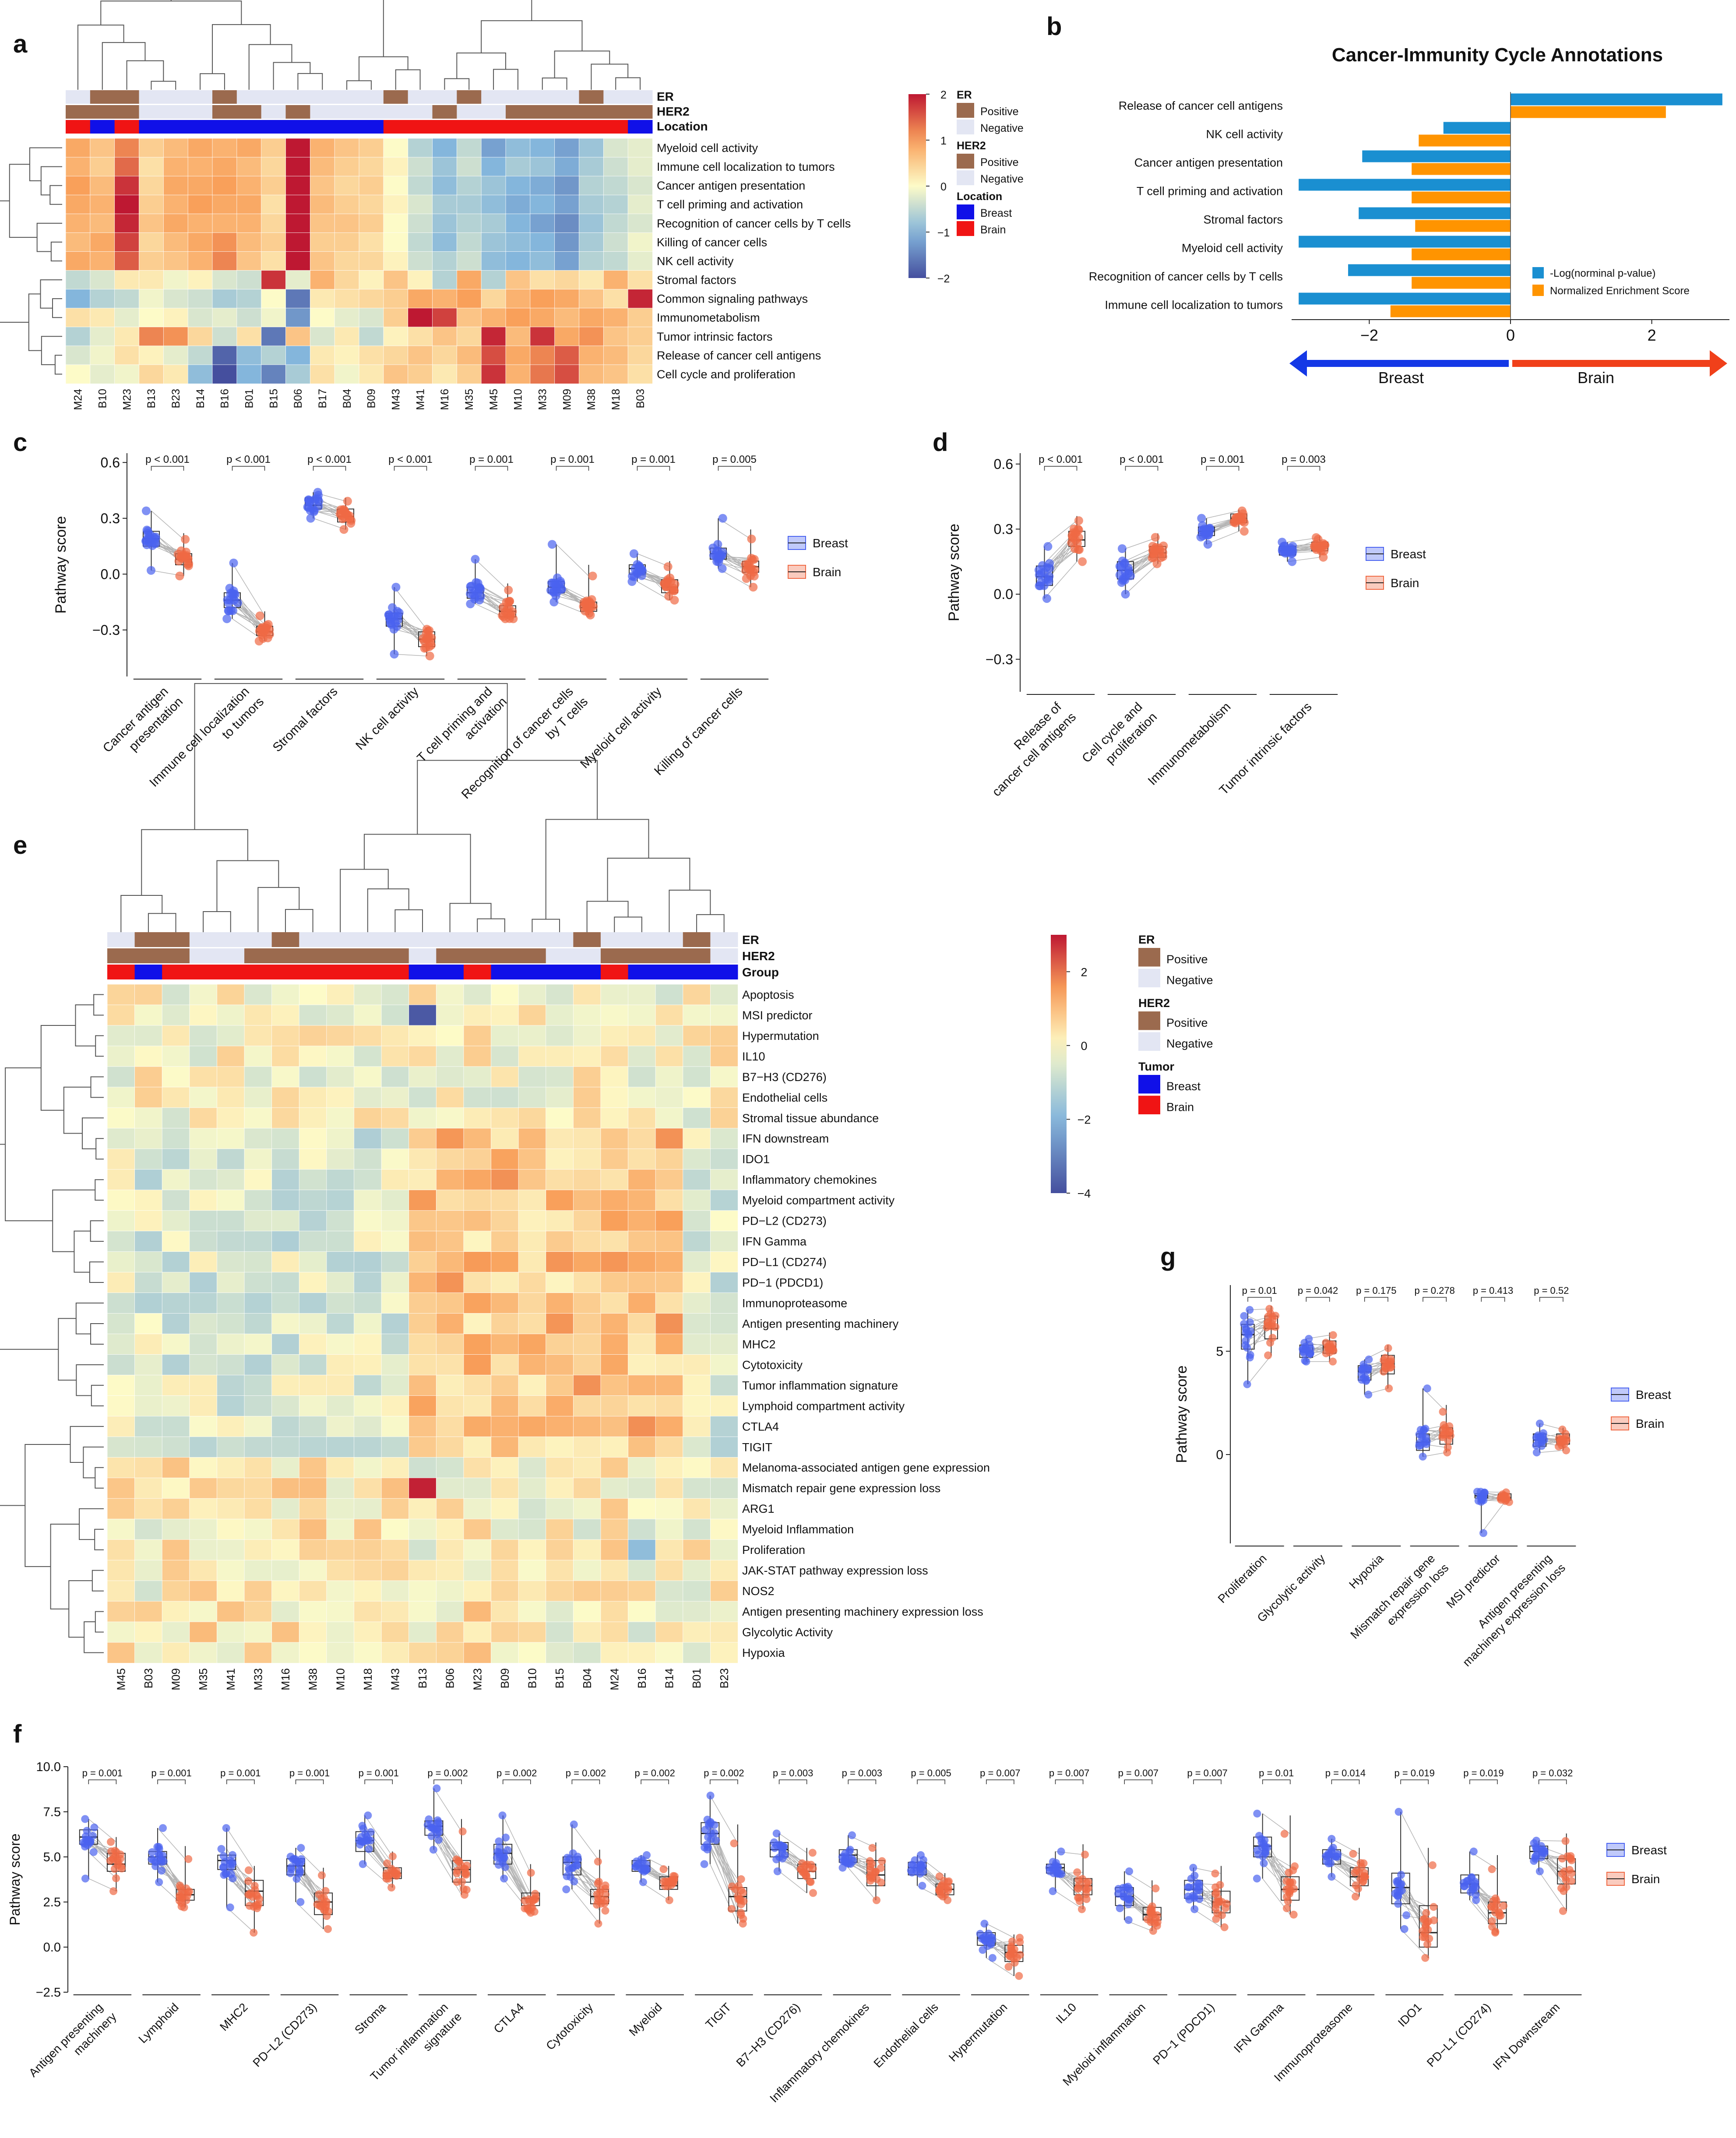  What do you see at coordinates (730, 205) in the screenshot?
I see `heatmap-row-label: T cell priming and activation` at bounding box center [730, 205].